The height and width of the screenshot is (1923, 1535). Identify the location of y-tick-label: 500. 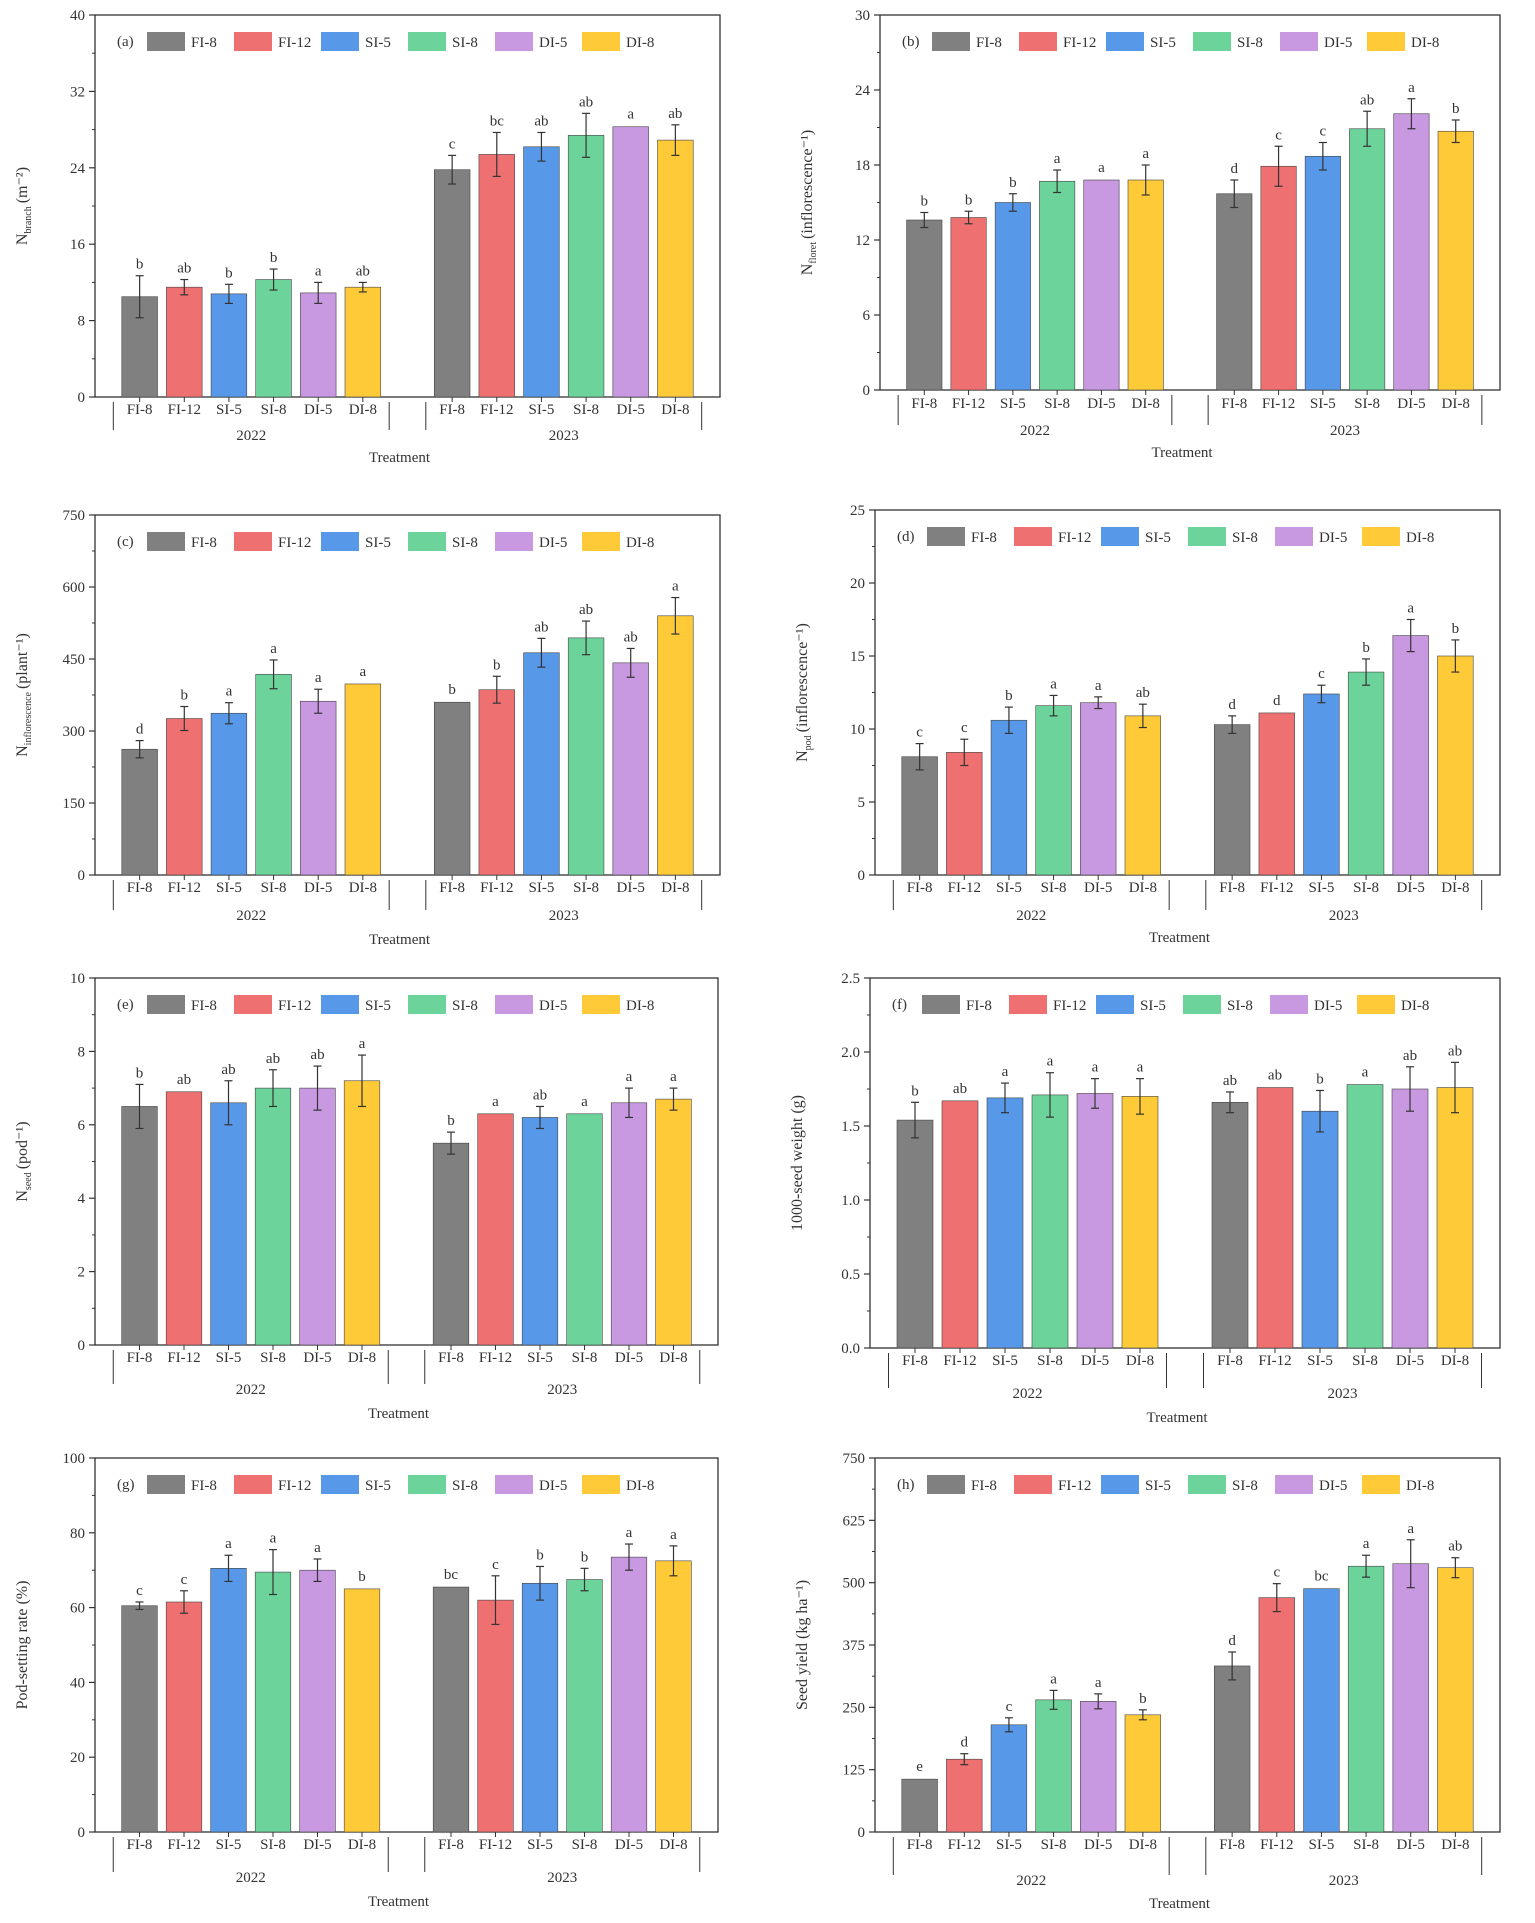
(854, 1584).